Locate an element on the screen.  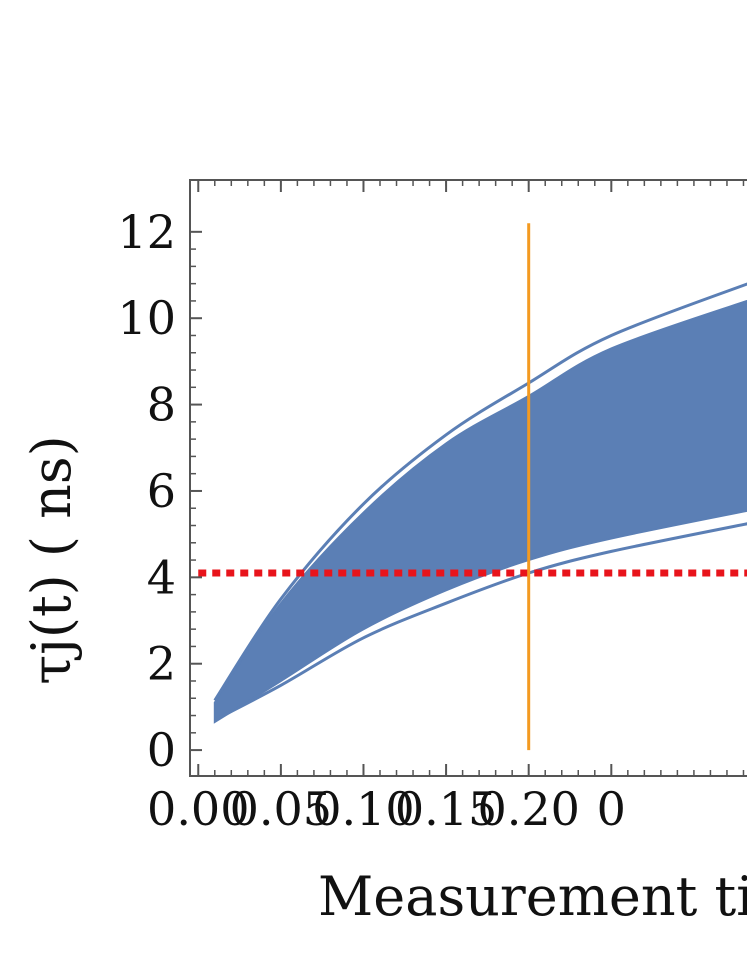
x-tick-label: 0.05 is located at coordinates (281, 809).